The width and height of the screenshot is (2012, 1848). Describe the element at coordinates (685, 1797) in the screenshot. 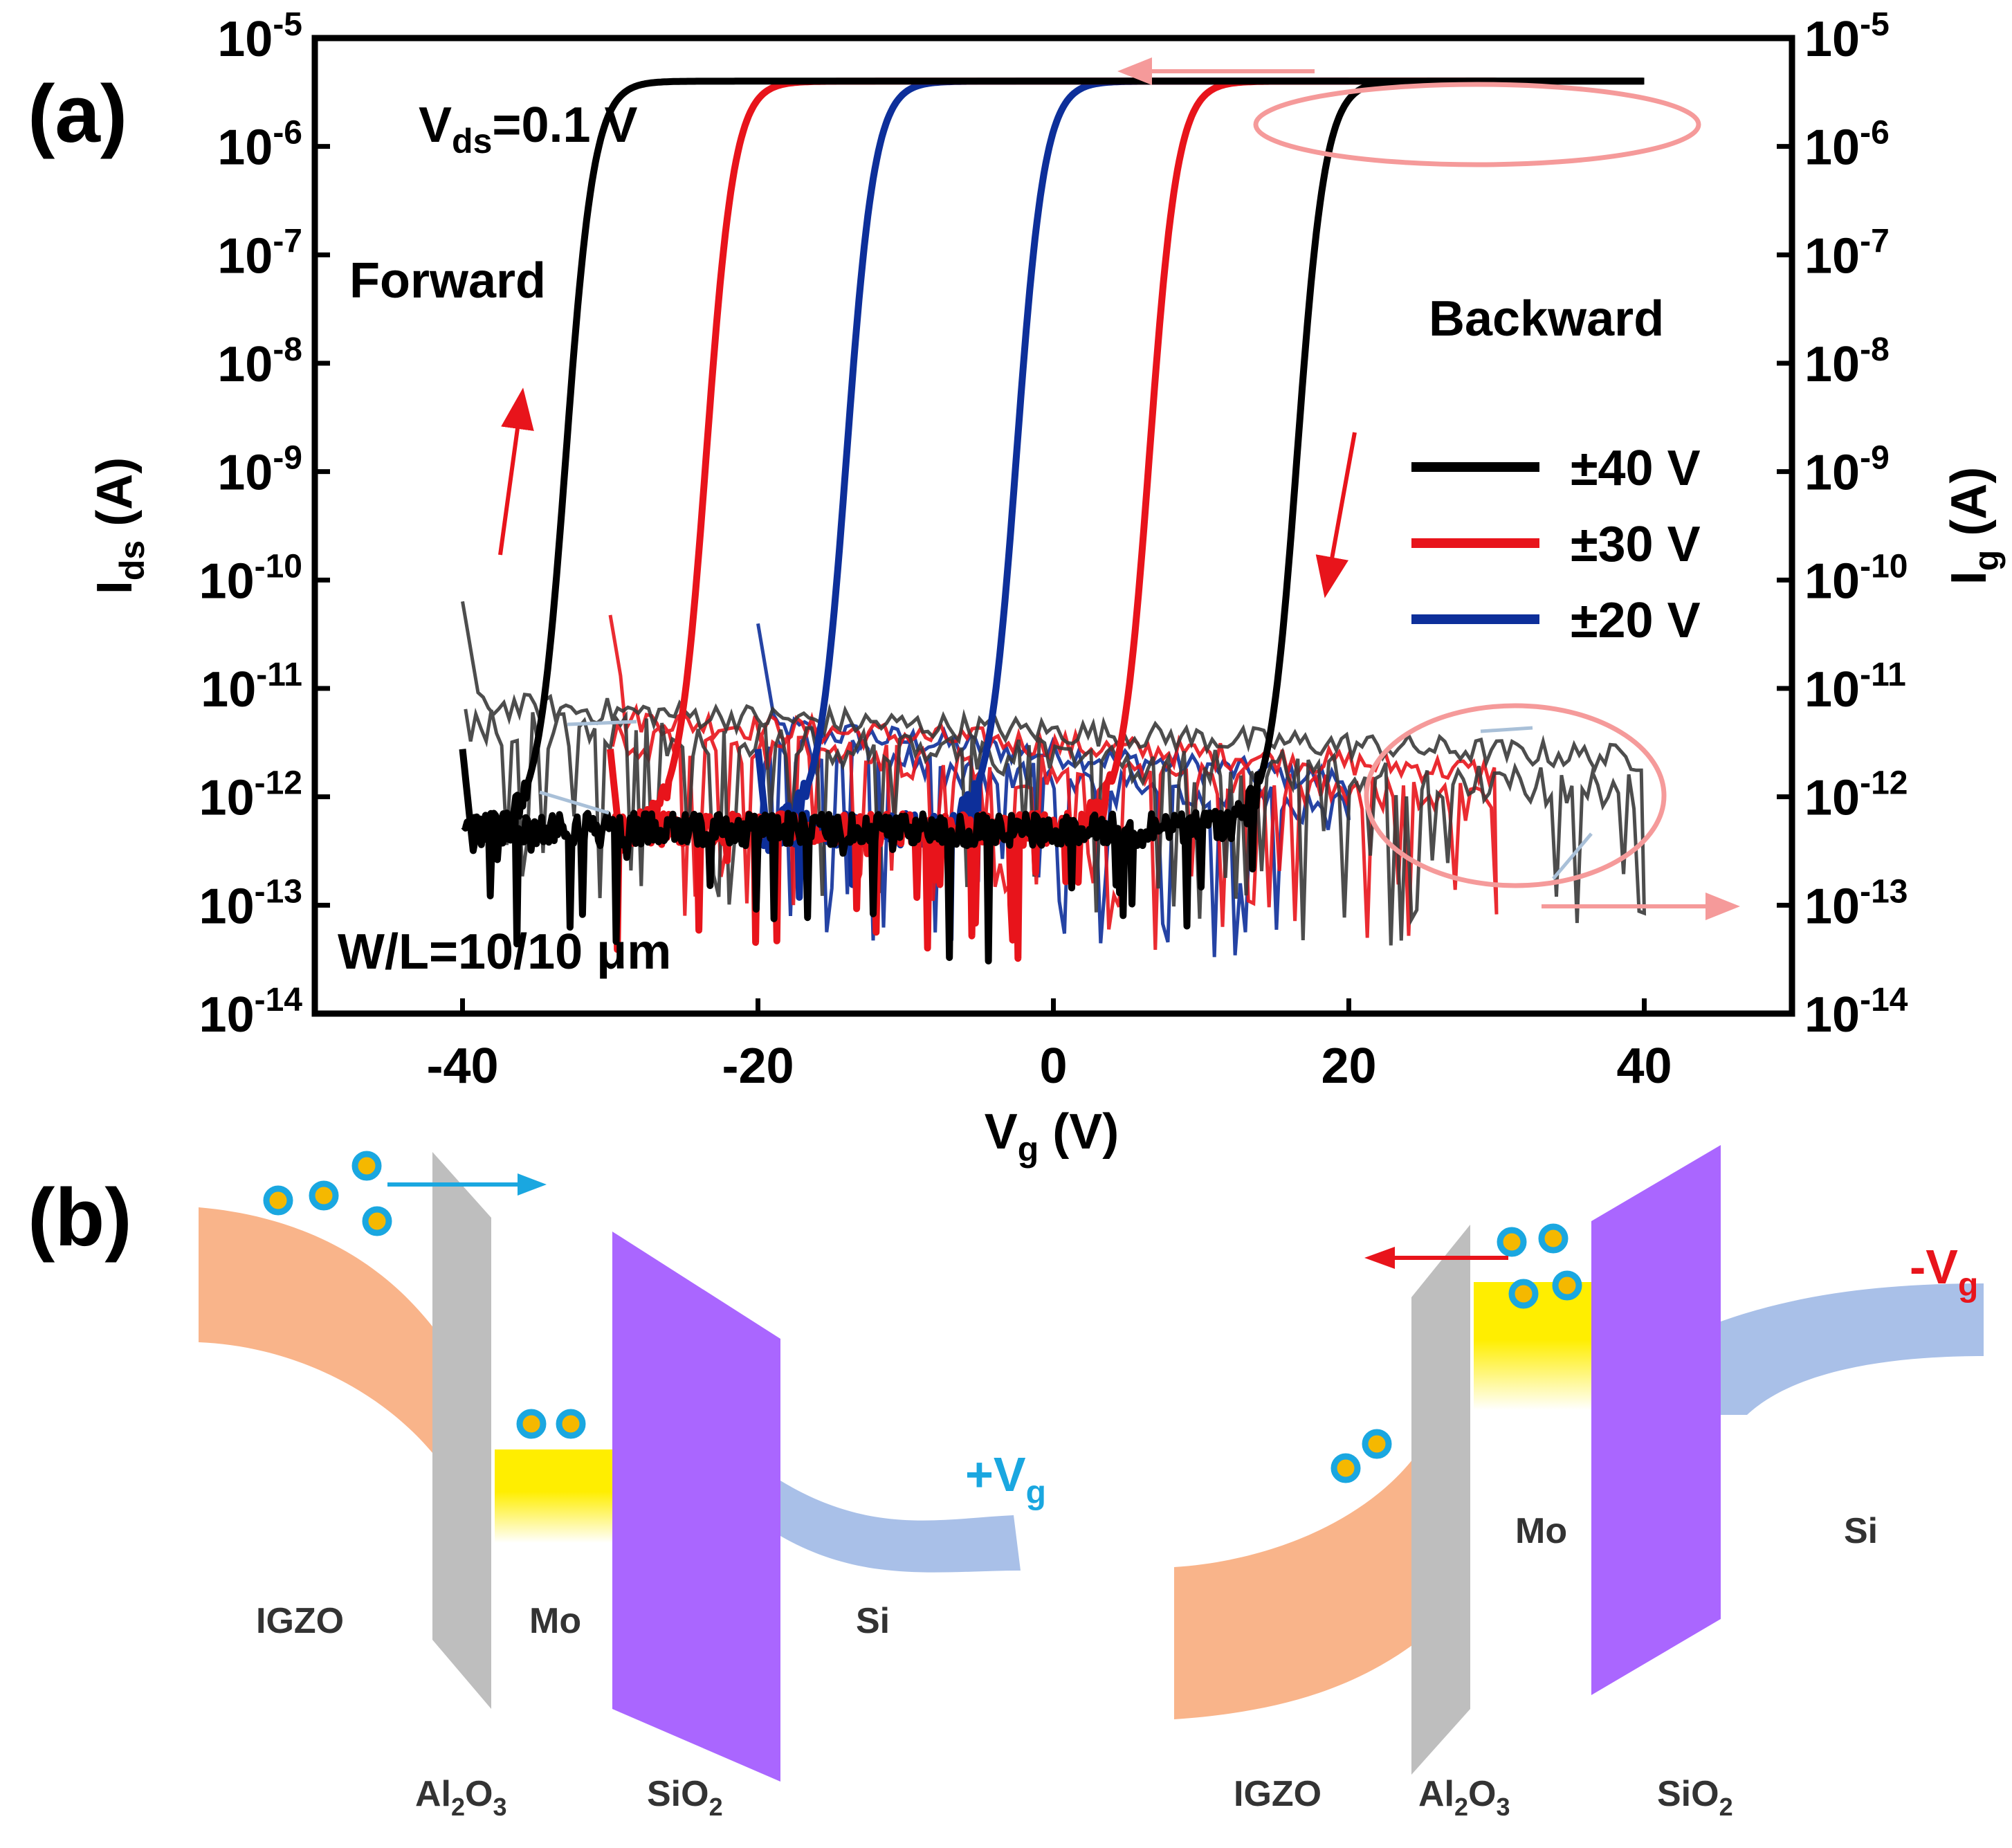

I see `sio2-label-left: SiO2` at that location.